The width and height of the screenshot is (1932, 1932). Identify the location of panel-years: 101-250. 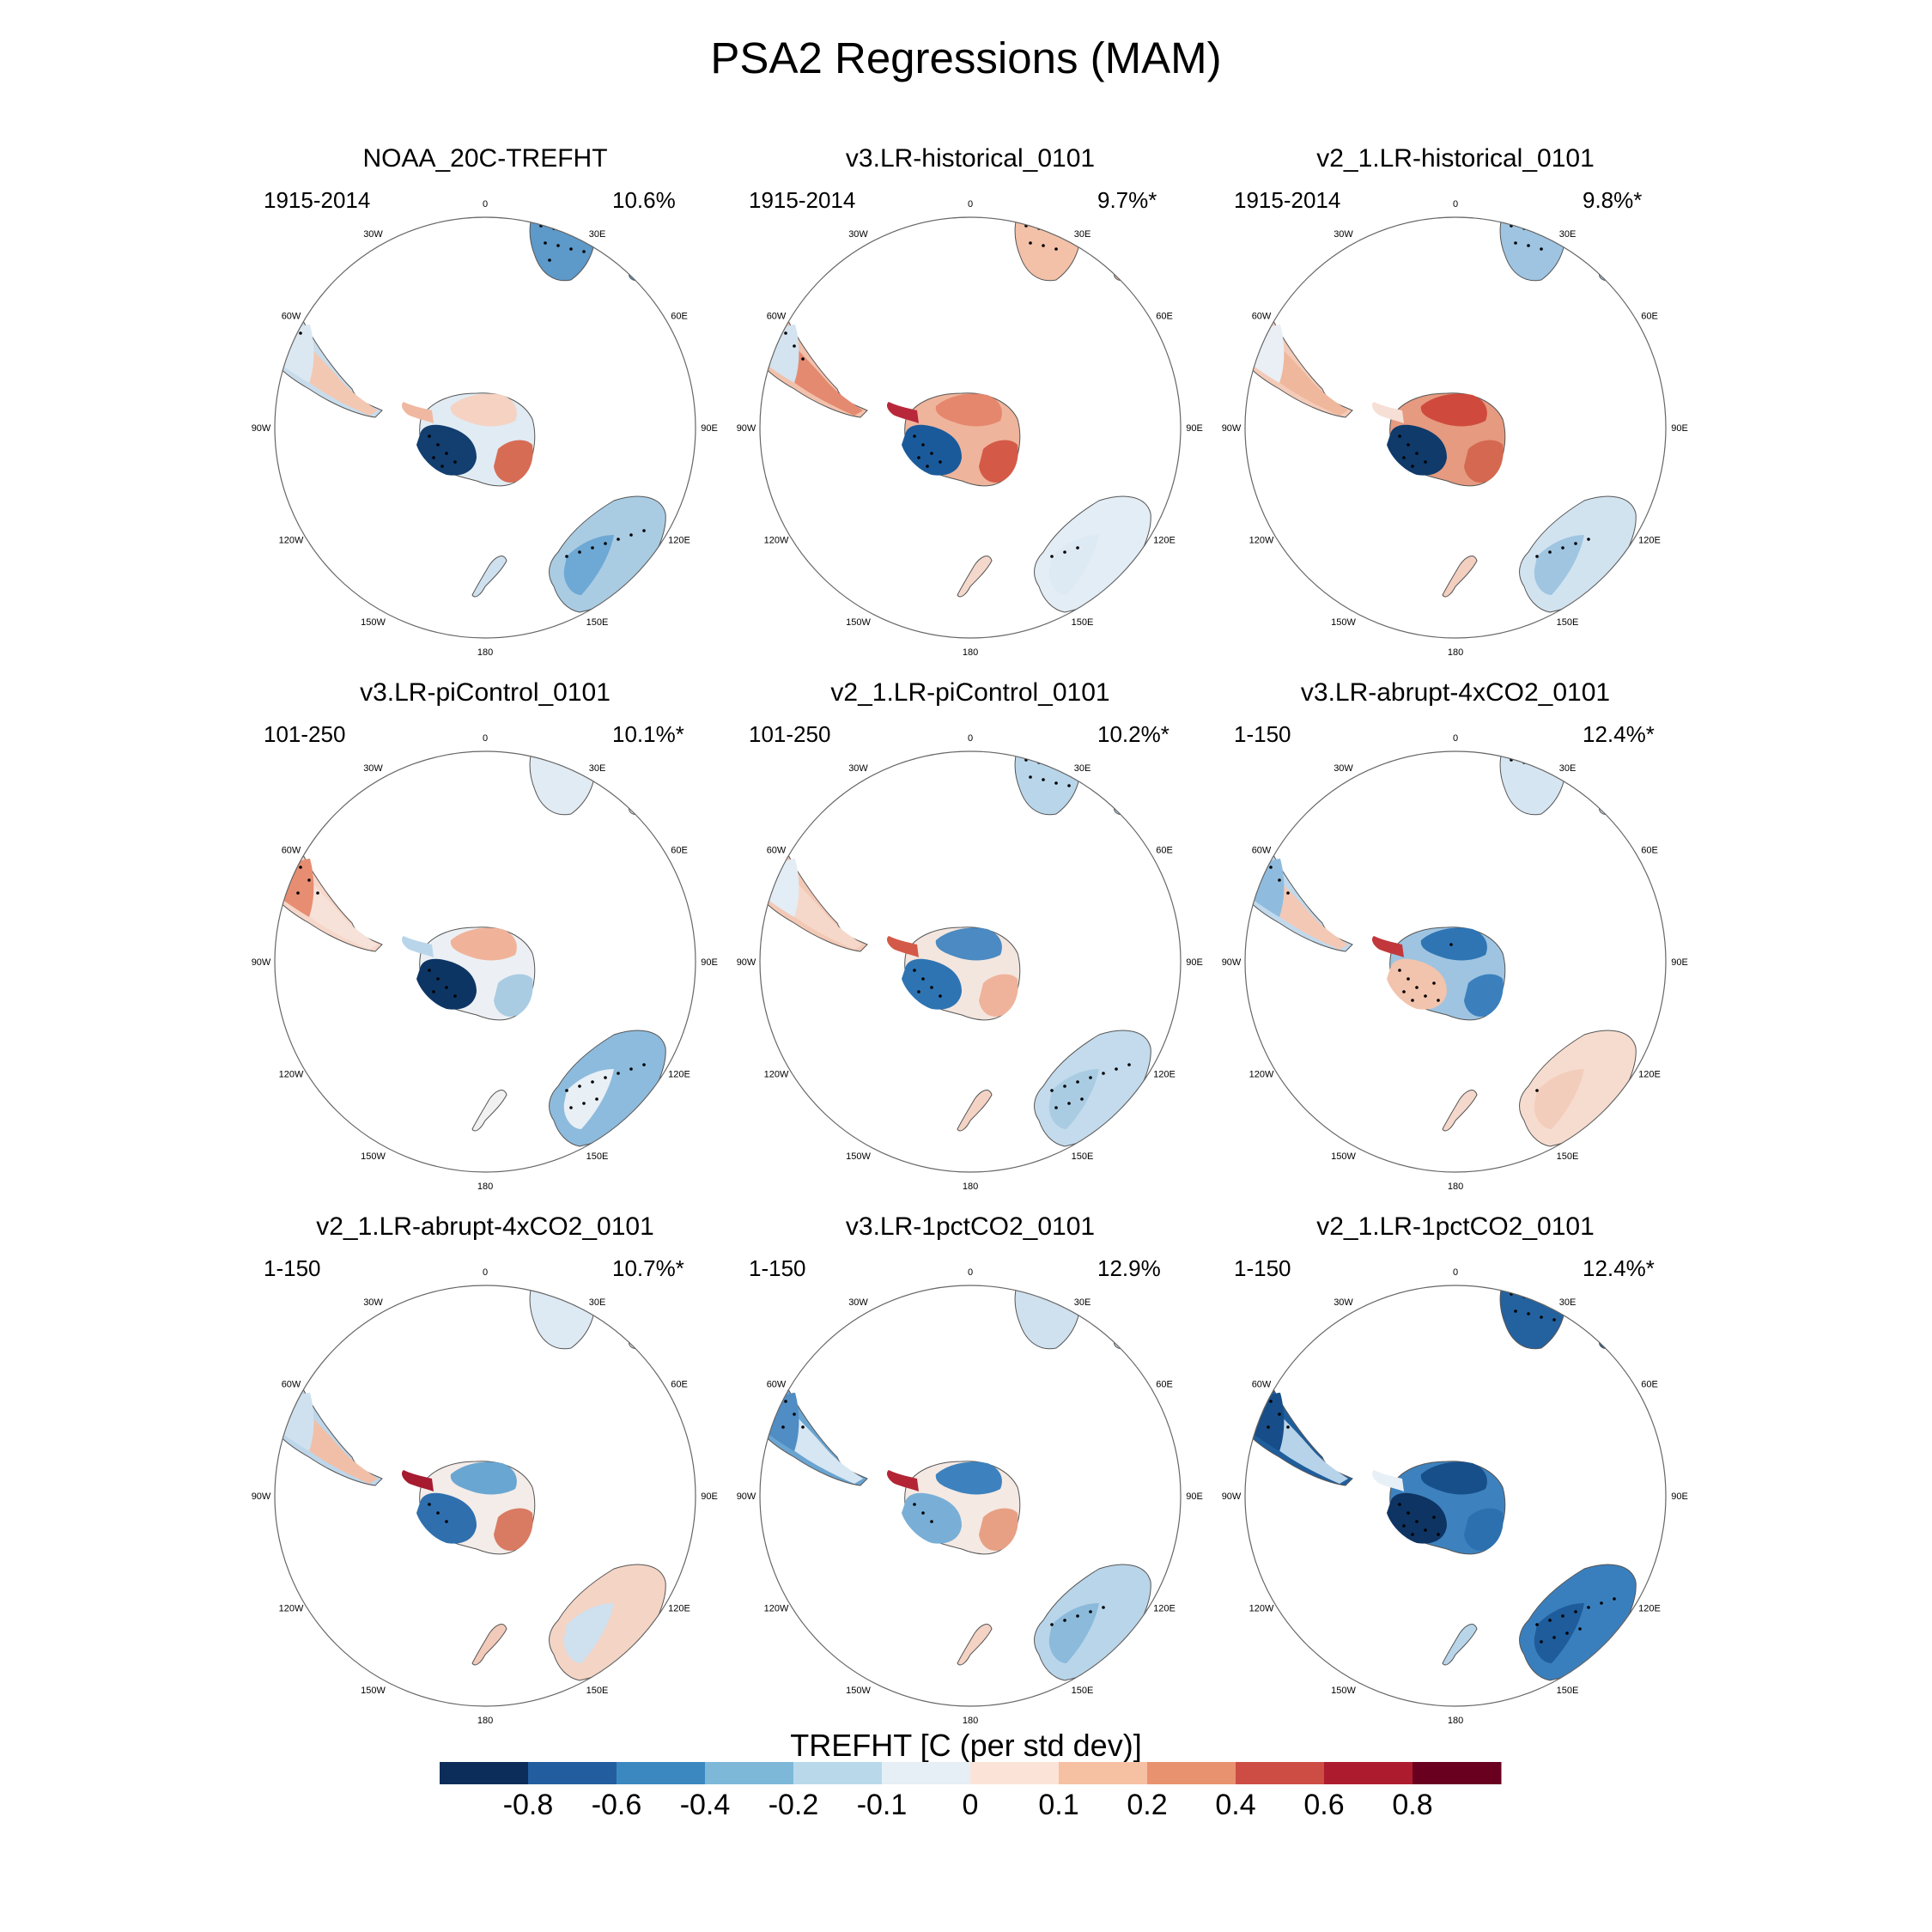
(790, 734).